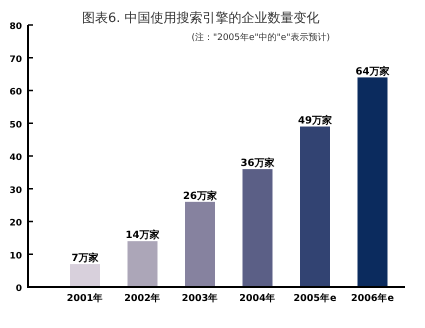  I want to click on y-tick-label: 10, so click(15, 256).